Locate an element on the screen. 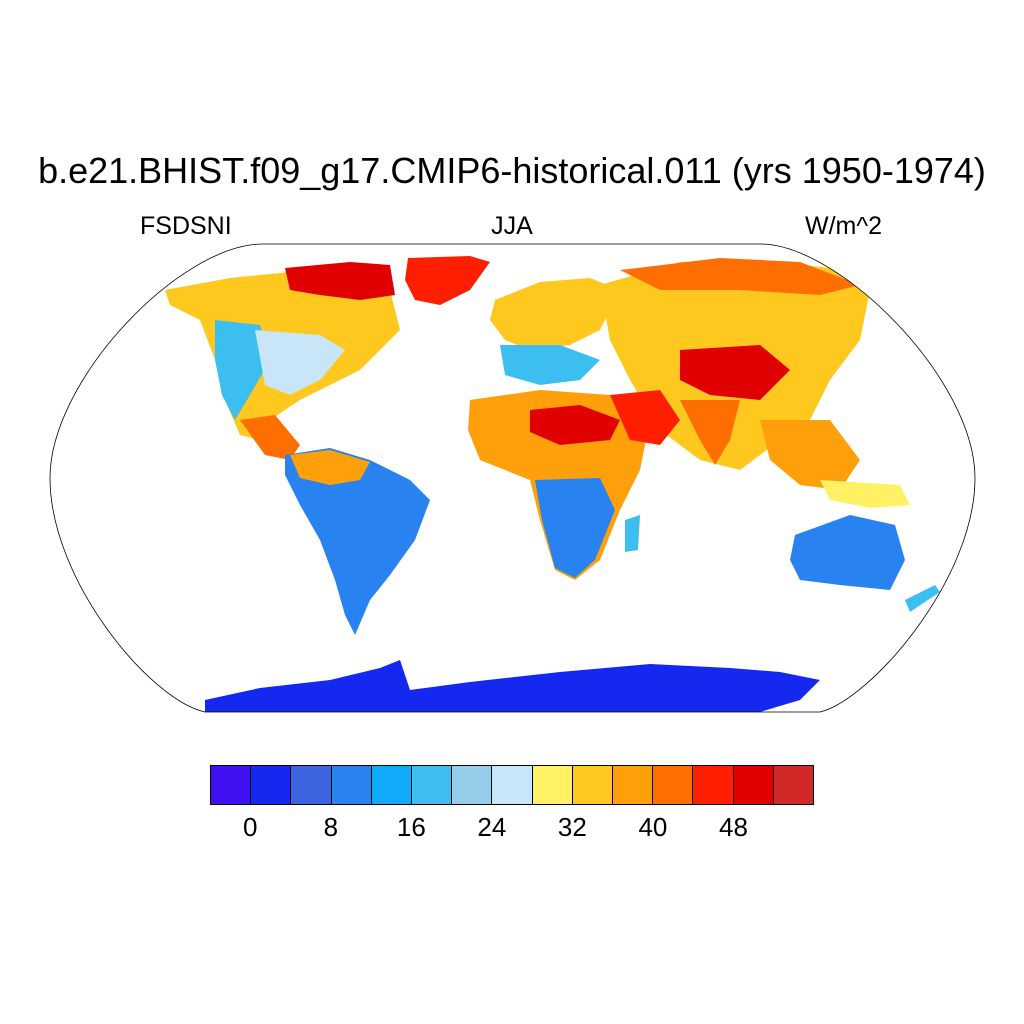 This screenshot has width=1024, height=1024. tibet is located at coordinates (735, 372).